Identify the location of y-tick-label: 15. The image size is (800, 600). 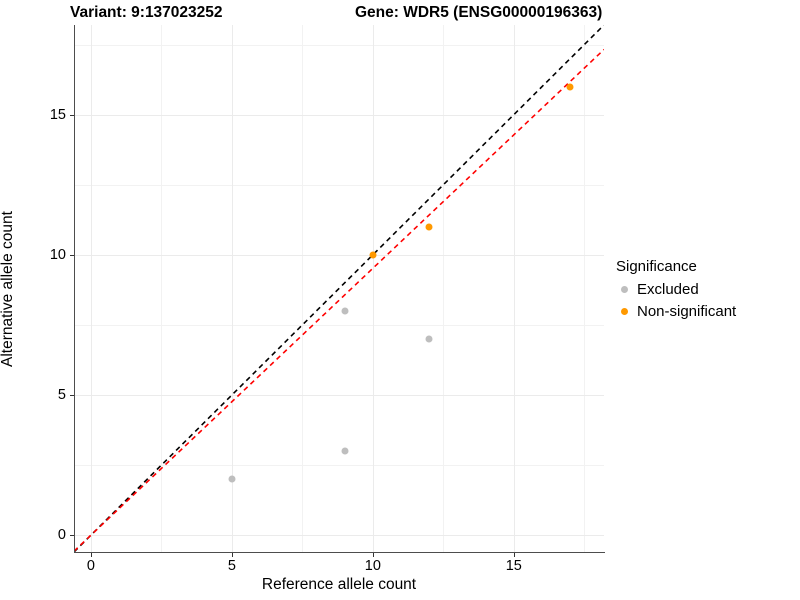
(57, 114).